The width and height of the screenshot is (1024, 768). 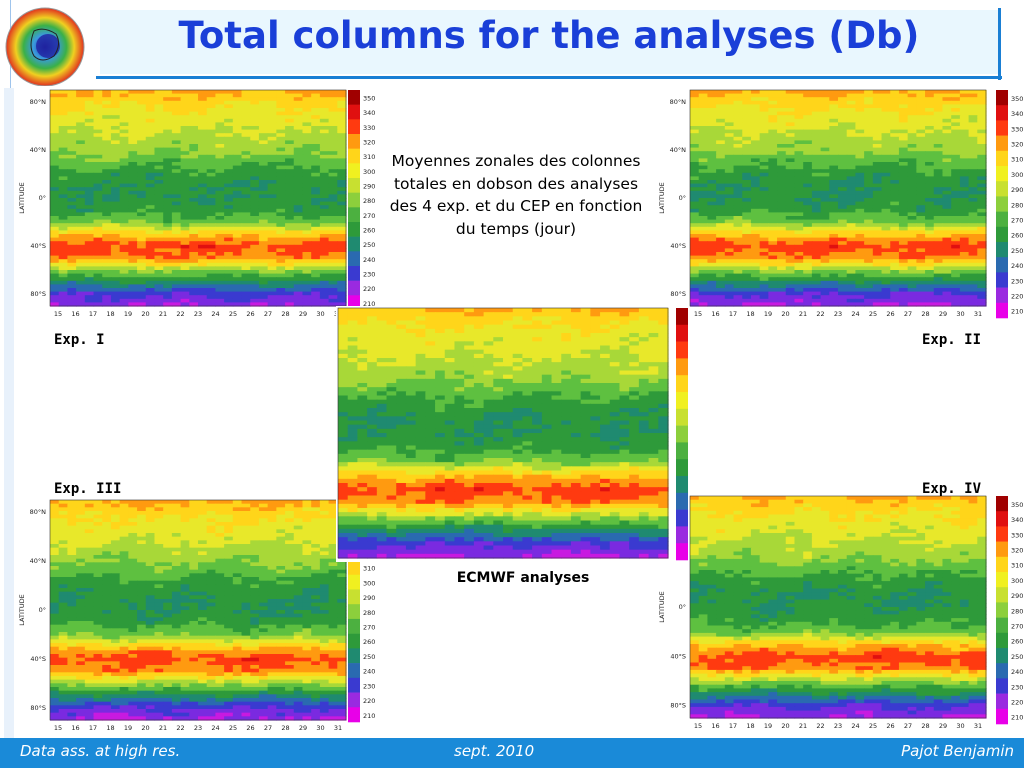 I want to click on x-tick-label: 15, so click(x=698, y=314).